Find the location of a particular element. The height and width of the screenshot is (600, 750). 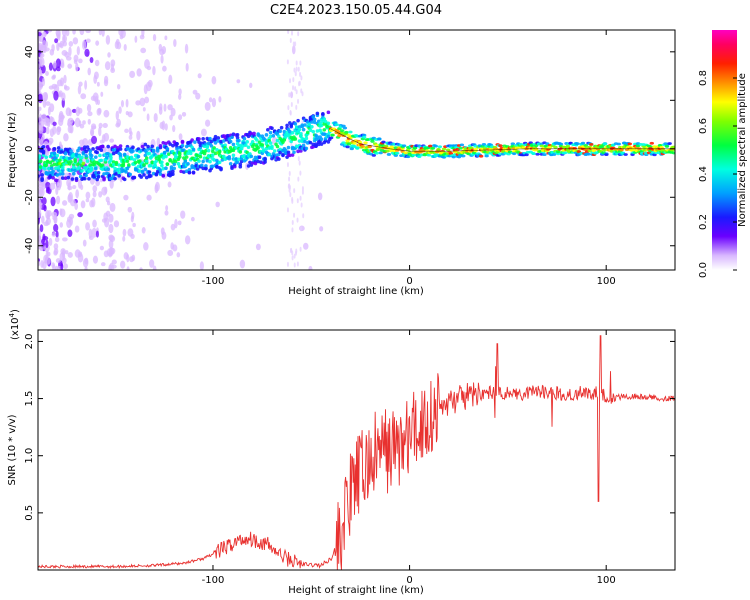

scale-note-prefix: (x10 is located at coordinates (15, 328).